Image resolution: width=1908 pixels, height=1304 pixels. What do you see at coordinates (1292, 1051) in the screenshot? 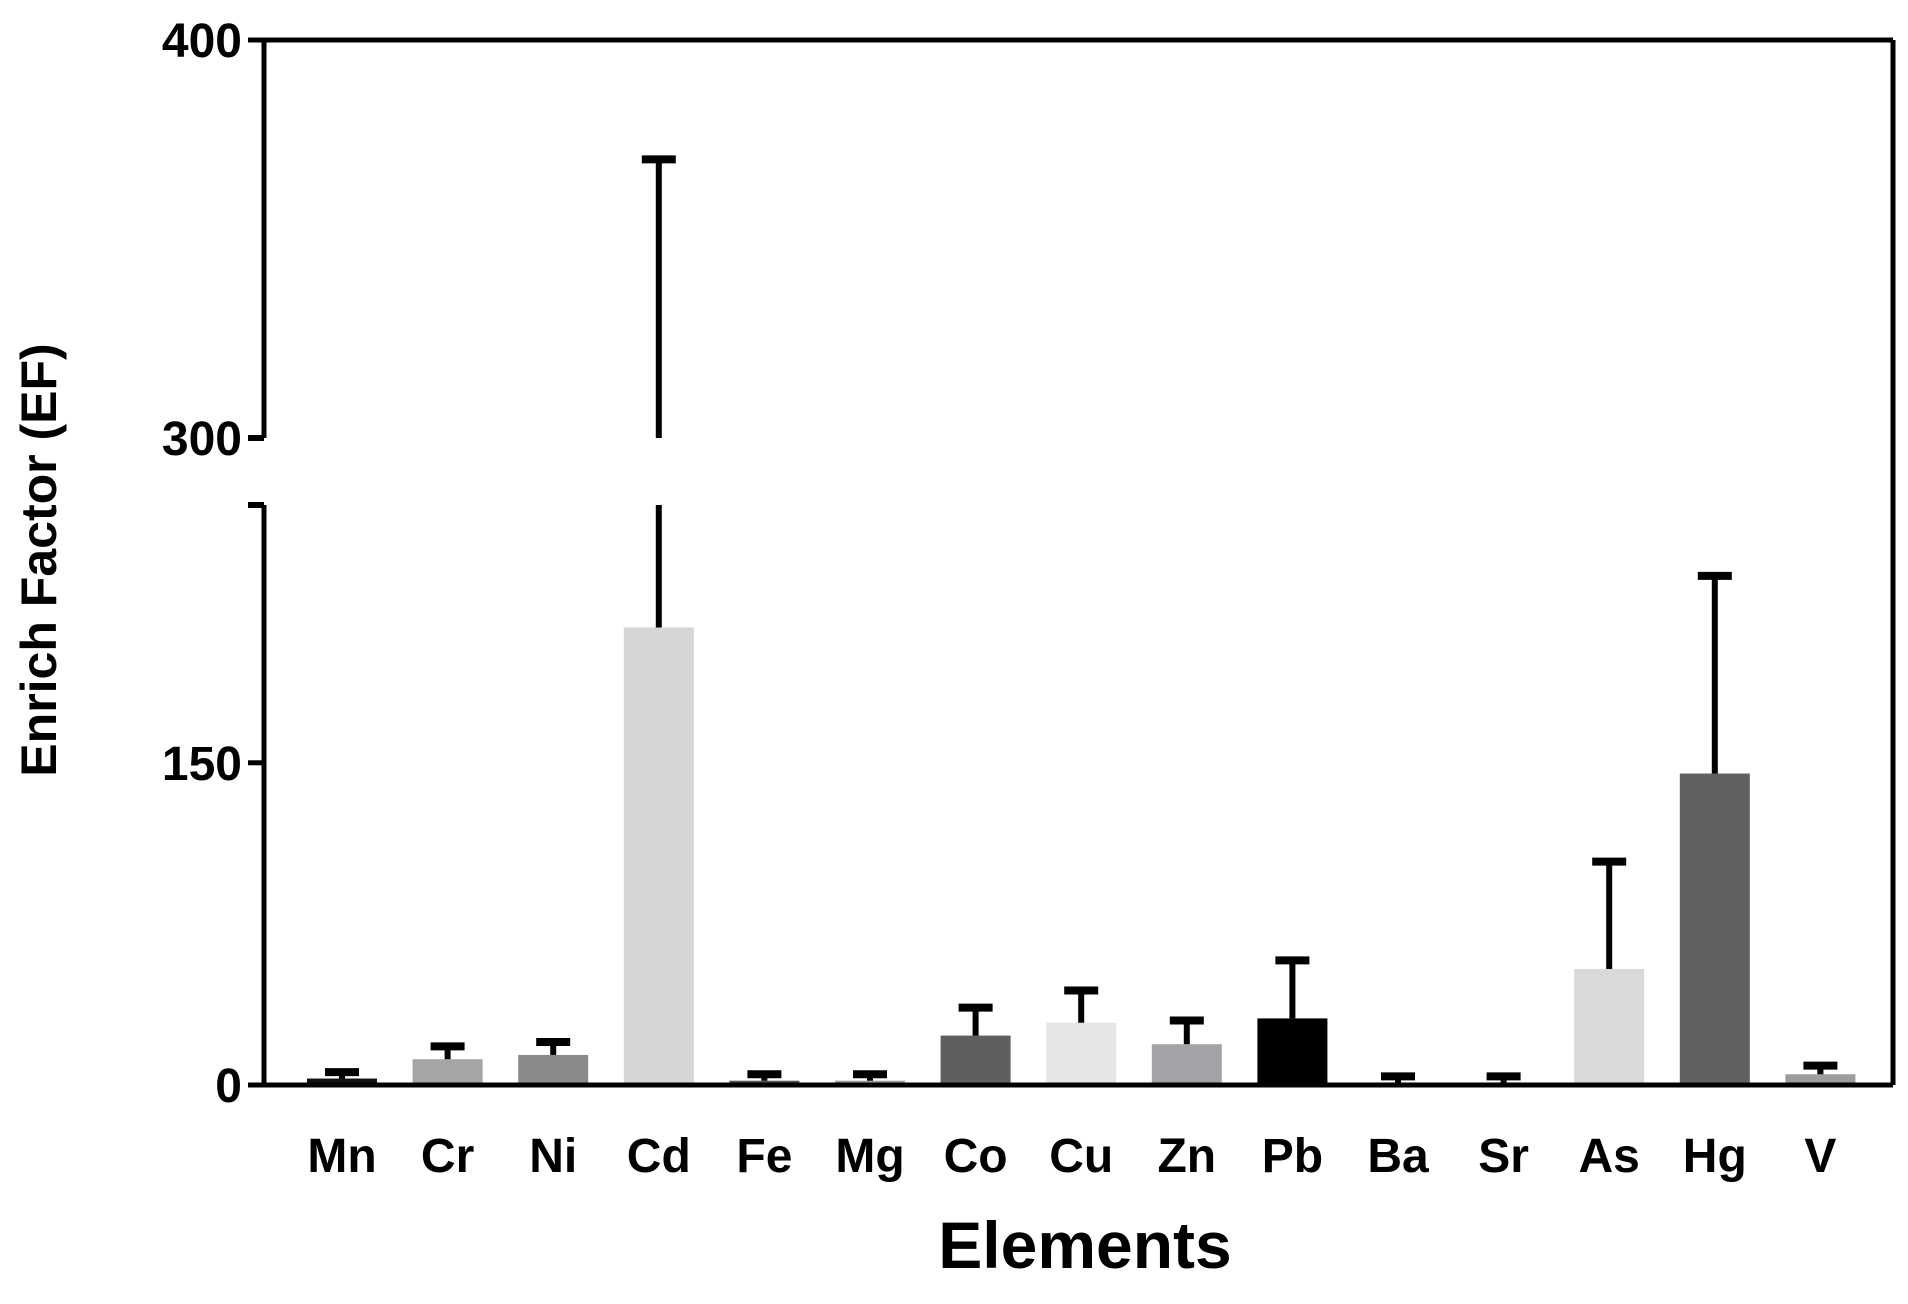
I see `bar-pb` at bounding box center [1292, 1051].